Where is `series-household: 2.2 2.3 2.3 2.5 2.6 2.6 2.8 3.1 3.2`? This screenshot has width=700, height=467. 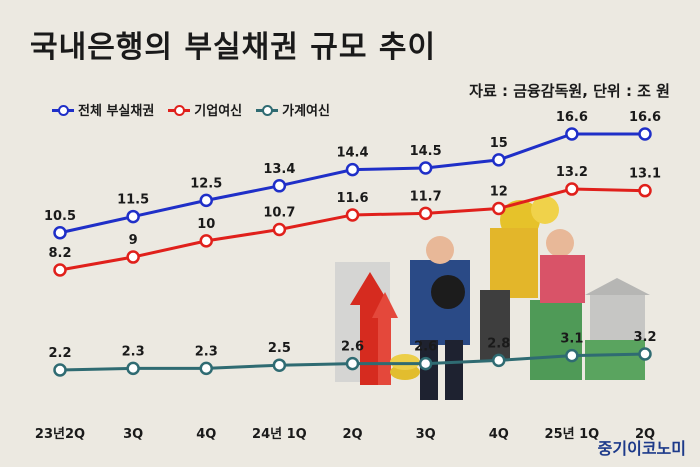 series-household: 2.2 2.3 2.3 2.5 2.6 2.6 2.8 3.1 3.2 is located at coordinates (352, 353).